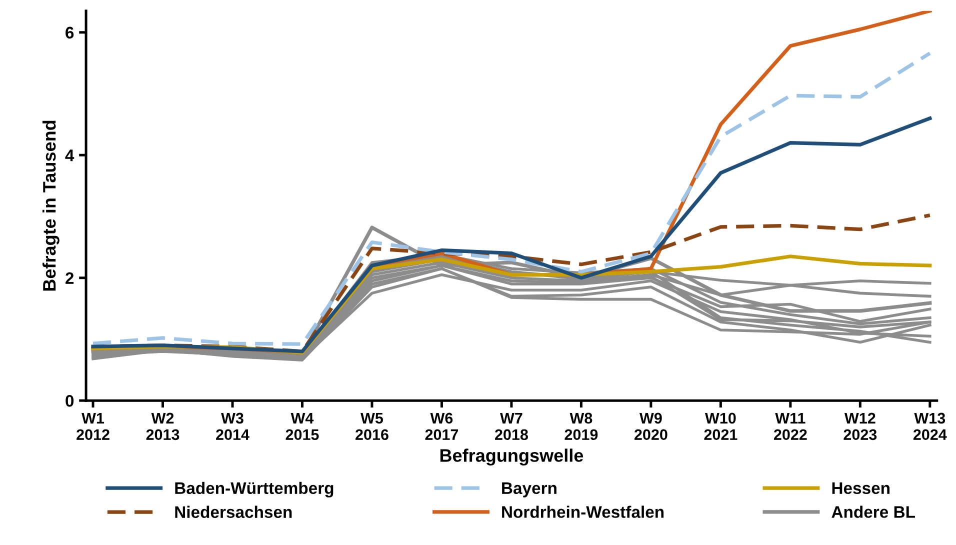 The image size is (956, 545). Describe the element at coordinates (70, 278) in the screenshot. I see `y-tick-label: 2` at that location.